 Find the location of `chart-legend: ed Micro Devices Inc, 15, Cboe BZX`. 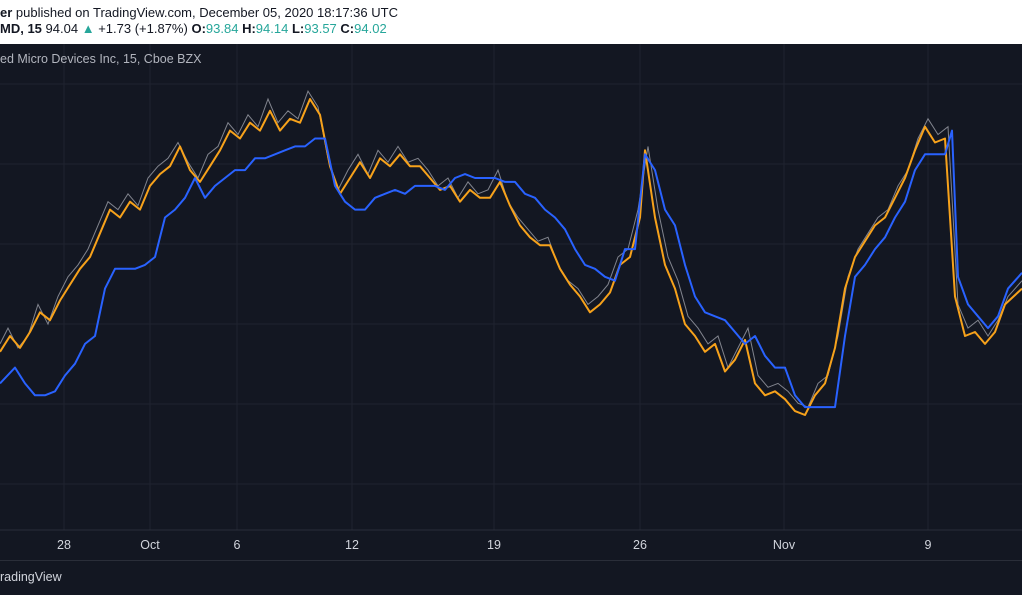

chart-legend: ed Micro Devices Inc, 15, Cboe BZX is located at coordinates (101, 59).